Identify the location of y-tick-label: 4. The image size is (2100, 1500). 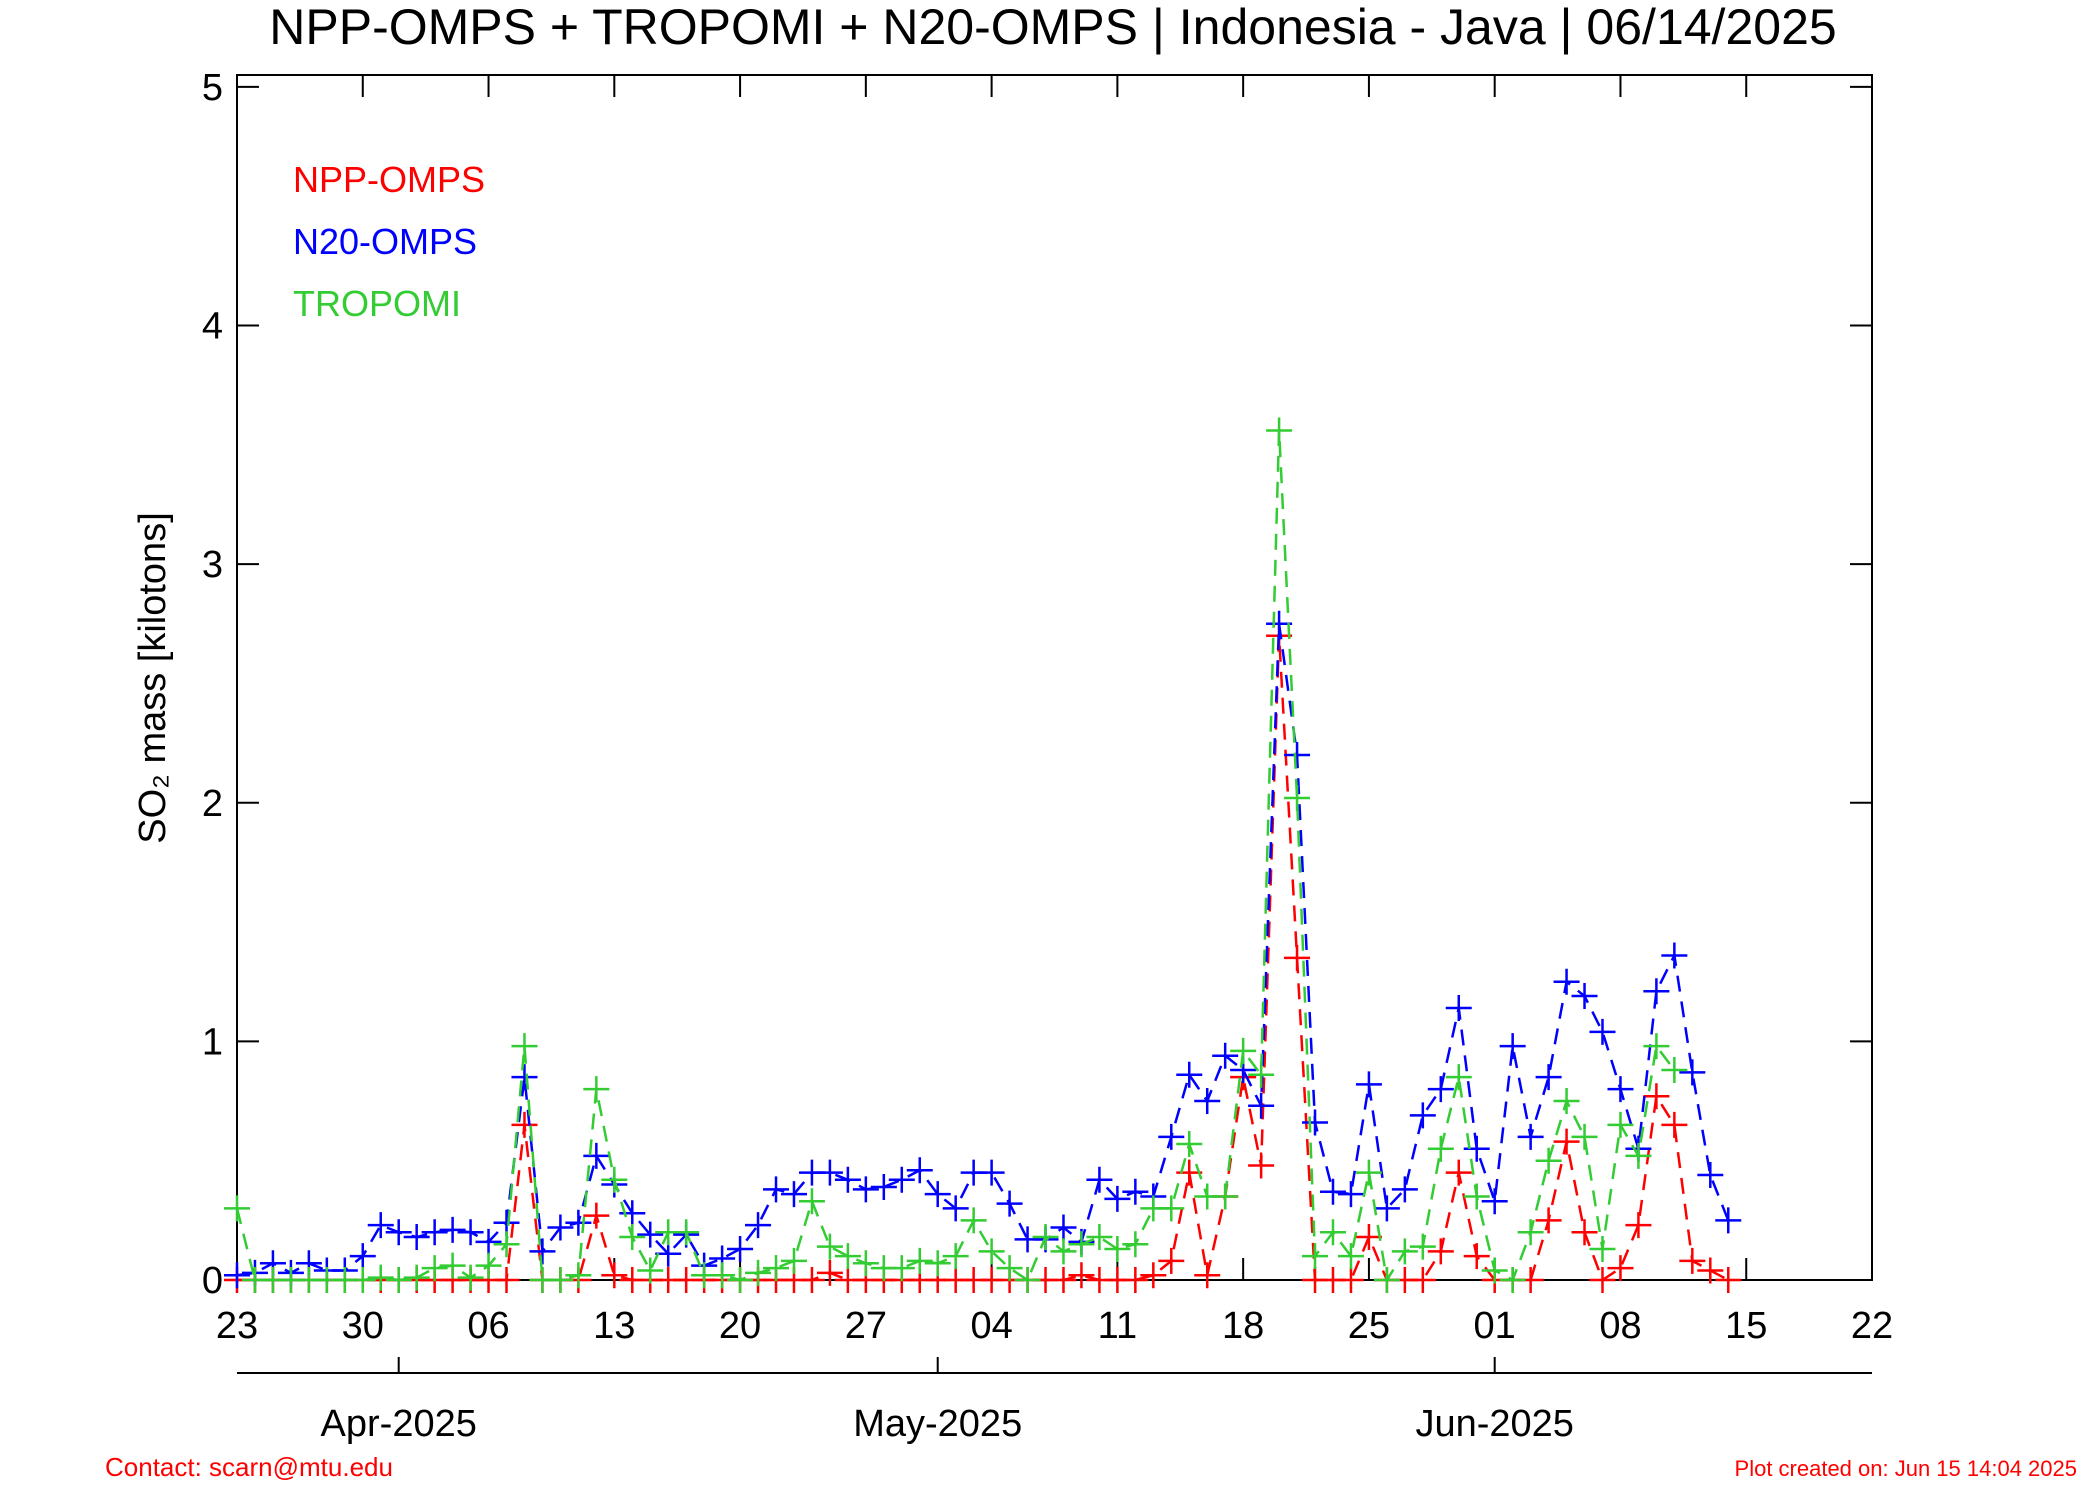
(212, 327).